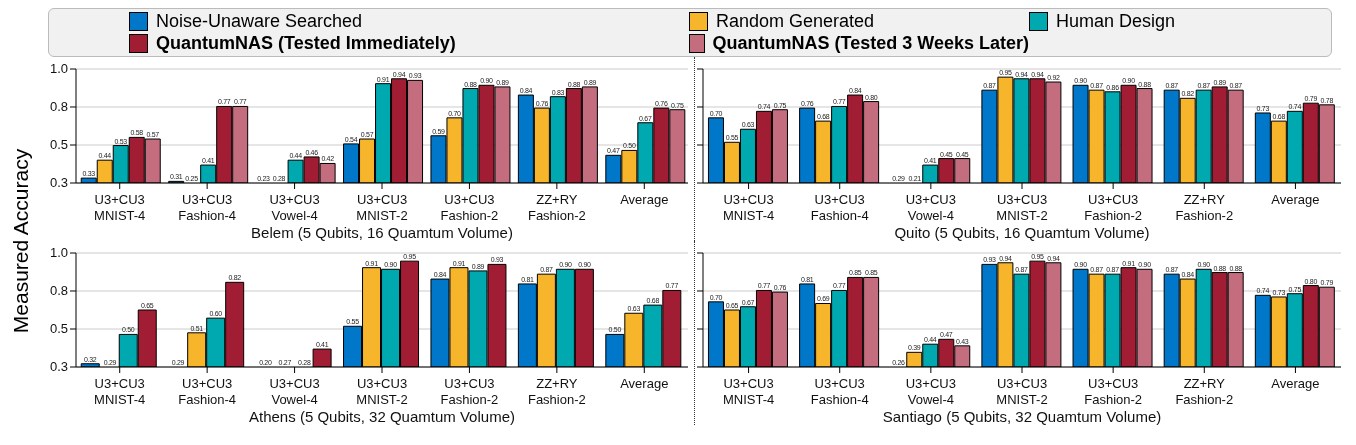  What do you see at coordinates (795, 21) in the screenshot?
I see `legend-label: Random Generated` at bounding box center [795, 21].